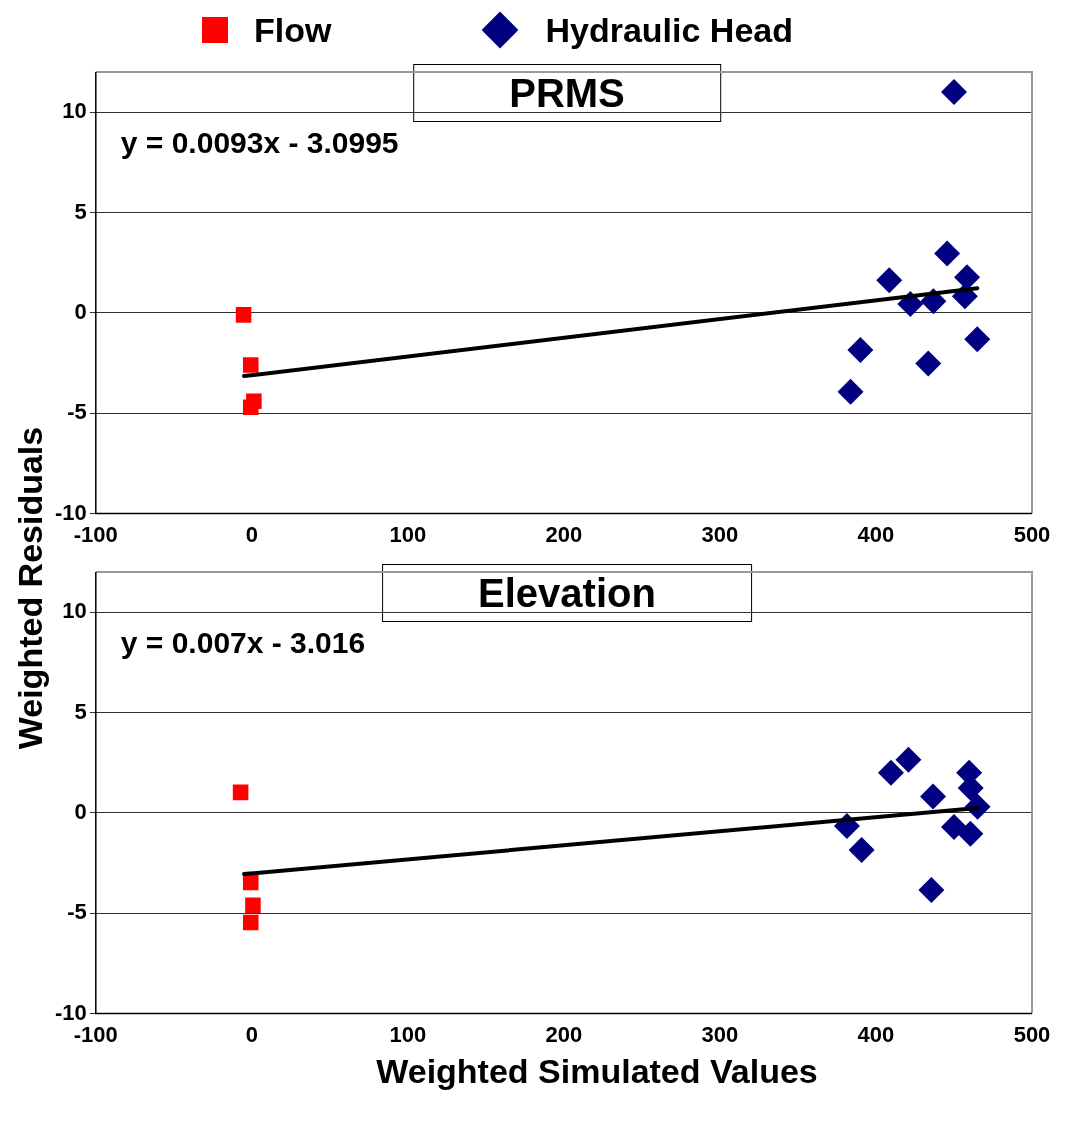 The height and width of the screenshot is (1140, 1070). I want to click on legend-label: Hydraulic Head, so click(669, 30).